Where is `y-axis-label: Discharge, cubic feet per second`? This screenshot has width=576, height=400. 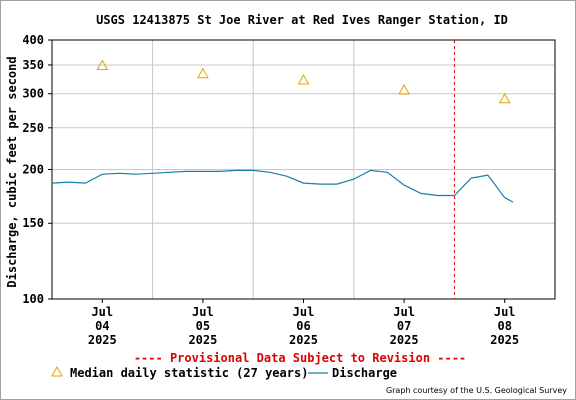 y-axis-label: Discharge, cubic feet per second is located at coordinates (12, 171).